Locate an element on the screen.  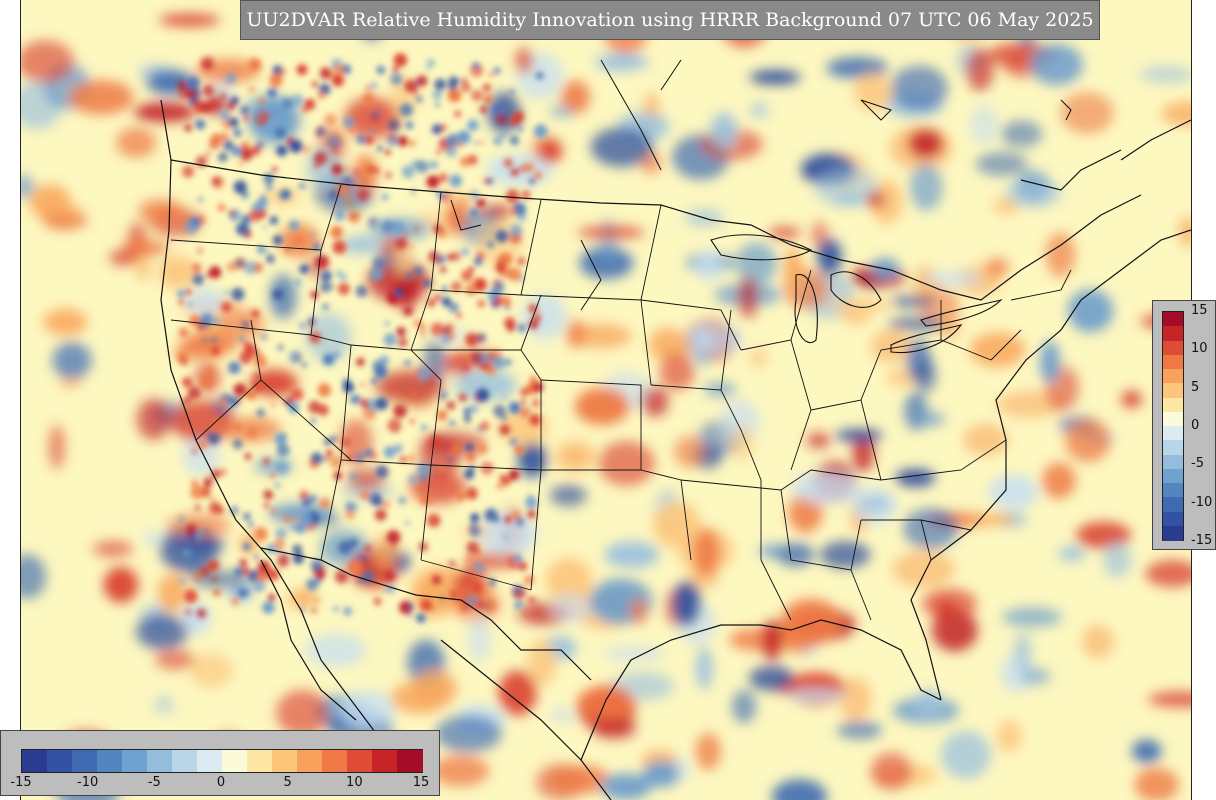
east-coastline is located at coordinates (1050, 465).